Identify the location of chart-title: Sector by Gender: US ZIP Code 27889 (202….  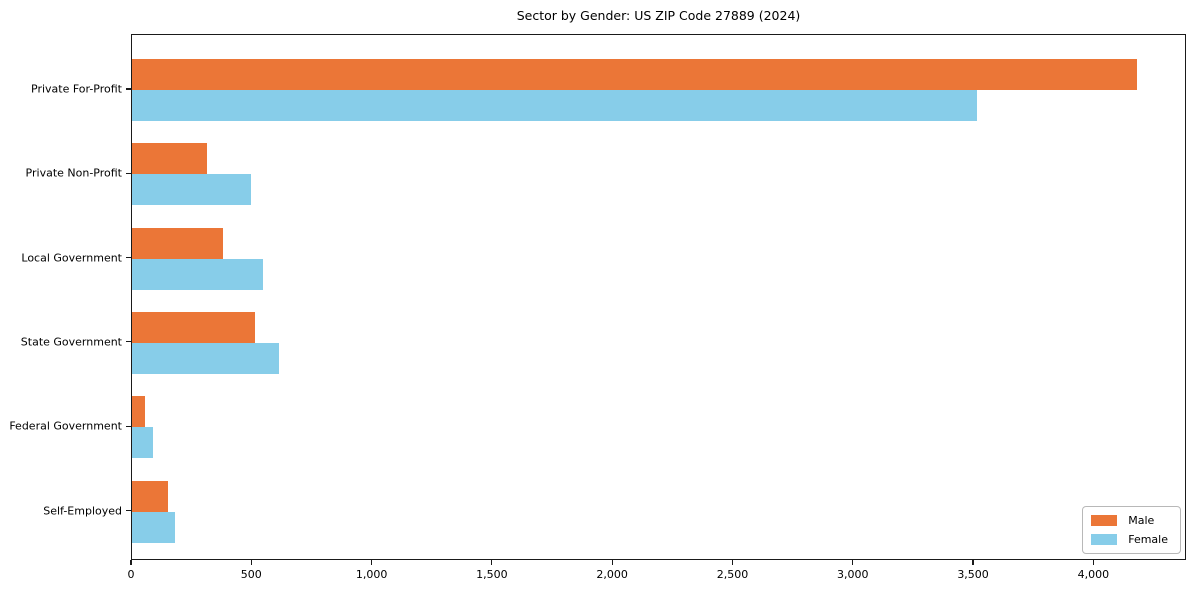
(658, 15).